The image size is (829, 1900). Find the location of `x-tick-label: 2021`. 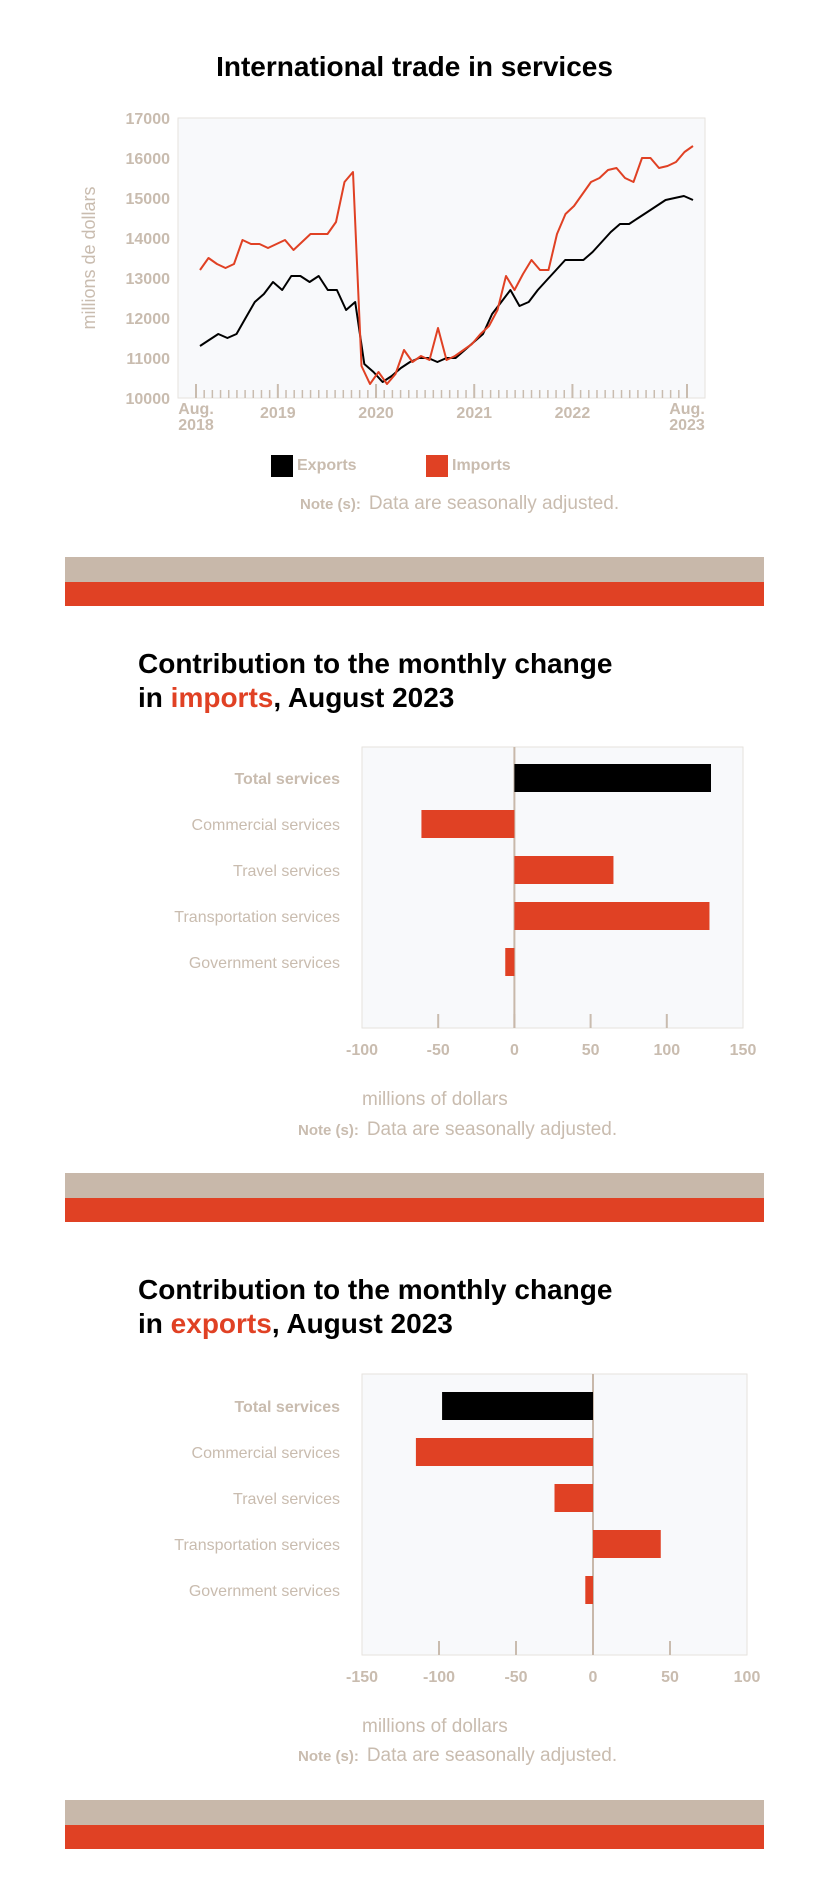

x-tick-label: 2021 is located at coordinates (474, 413).